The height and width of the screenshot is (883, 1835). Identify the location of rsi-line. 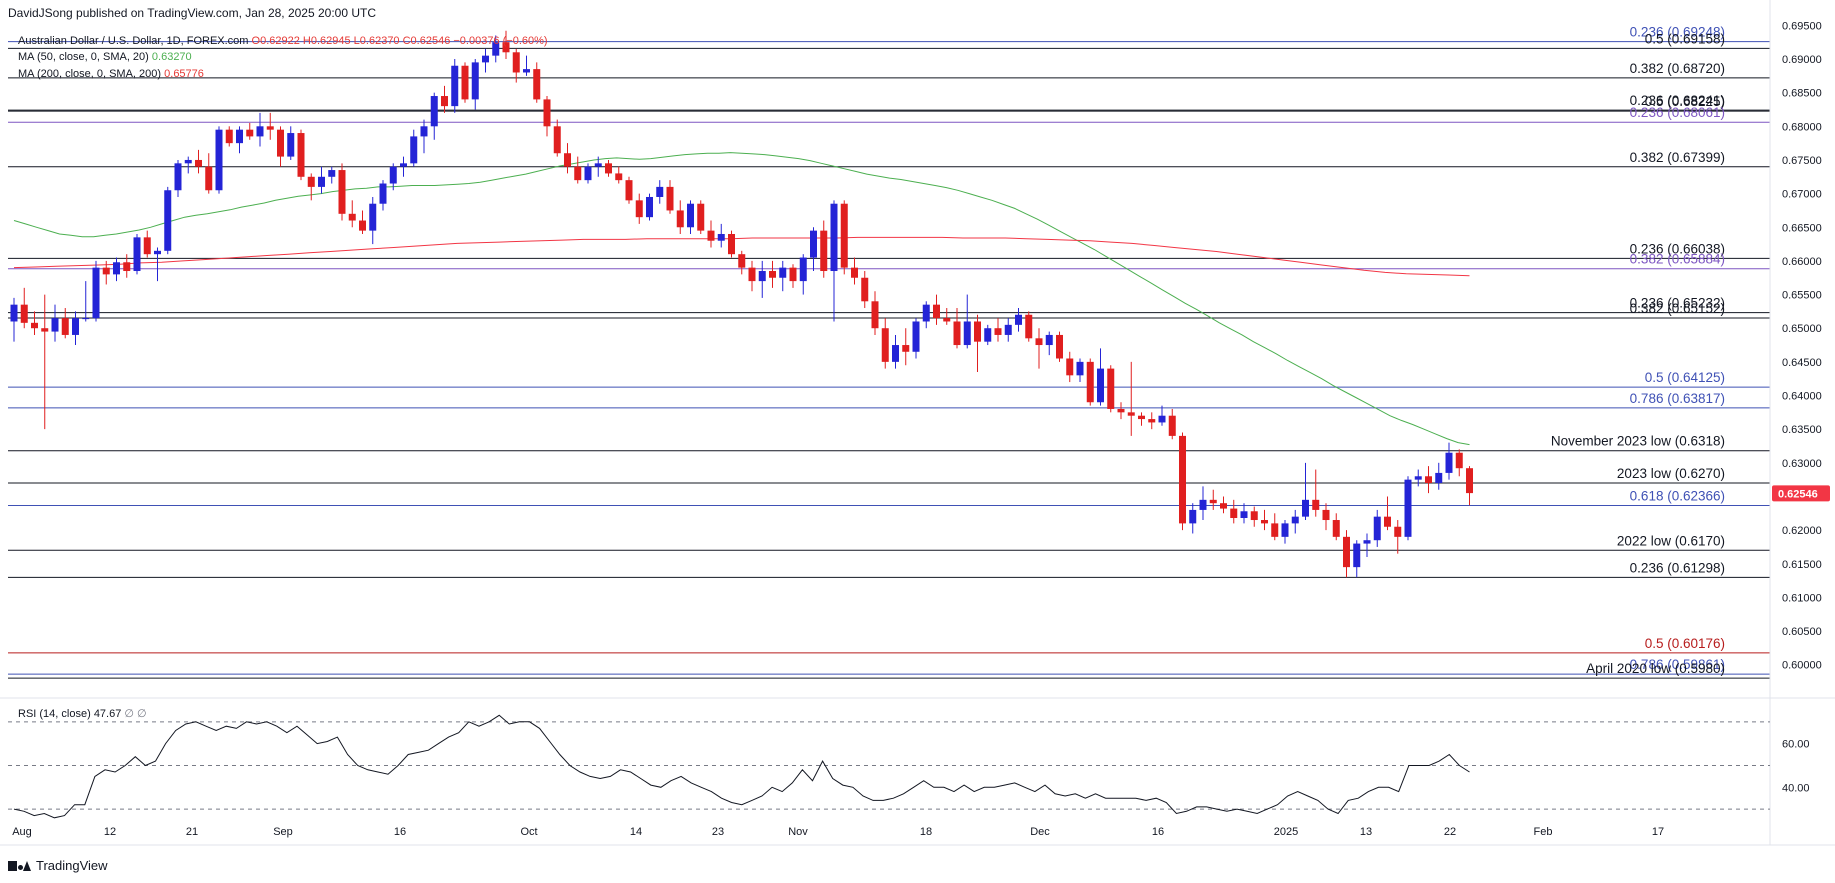
(741, 766).